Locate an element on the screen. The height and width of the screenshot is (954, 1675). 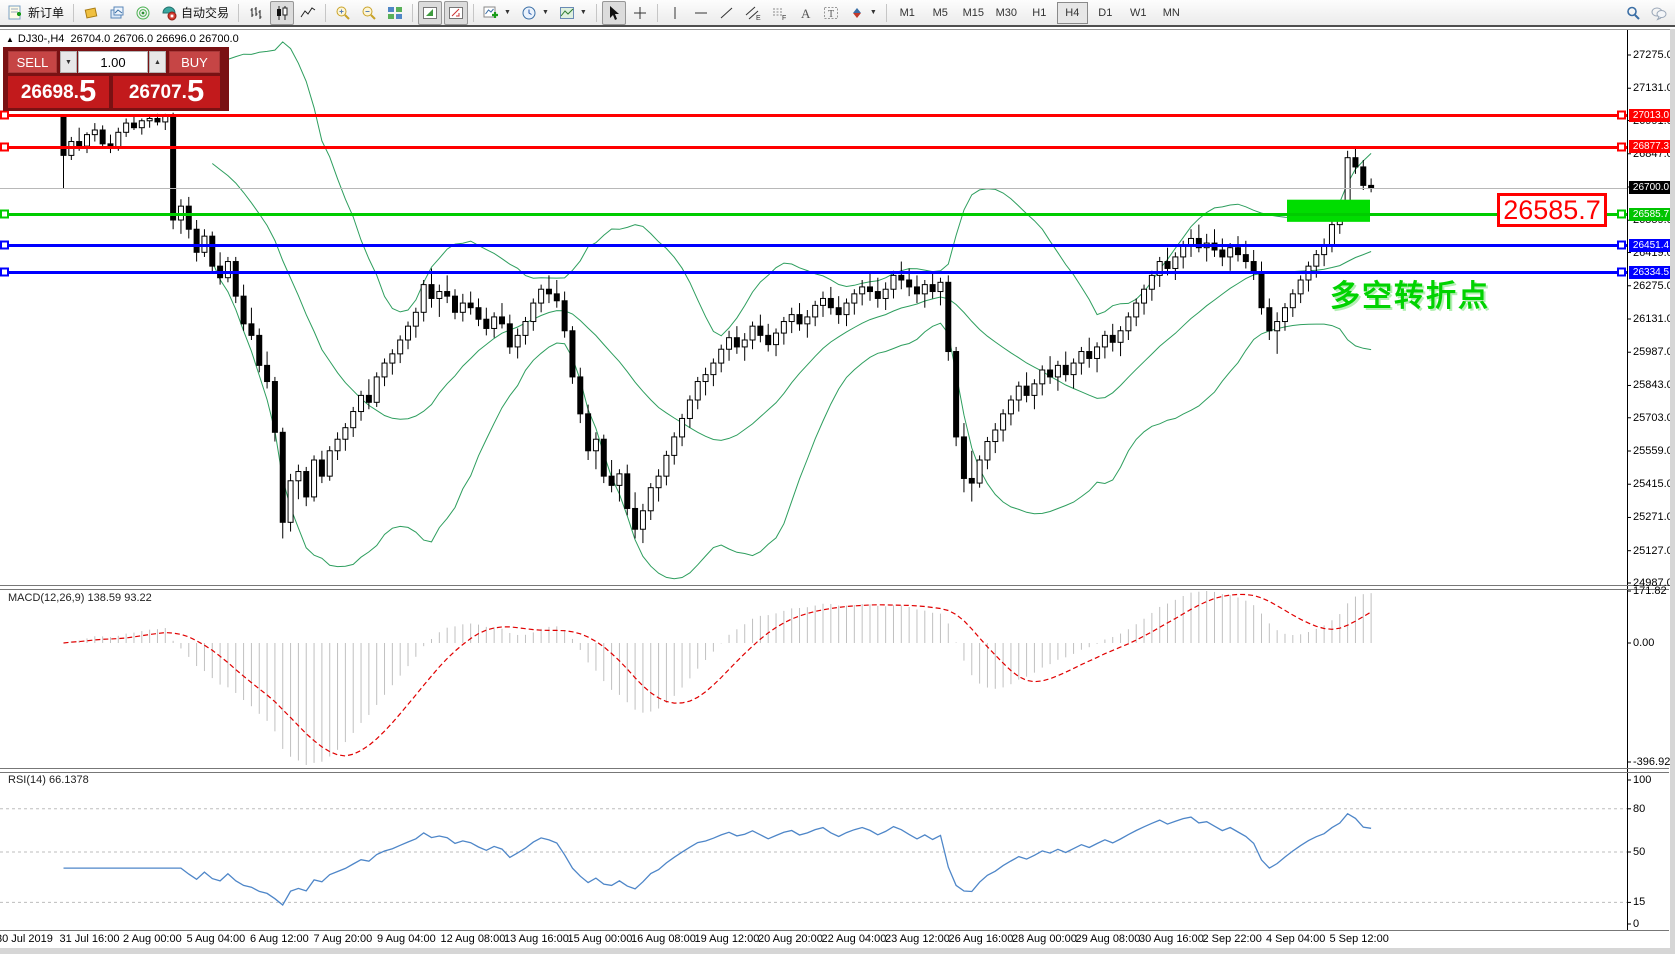
arrow-shapes-button: ▼ is located at coordinates (863, 13).